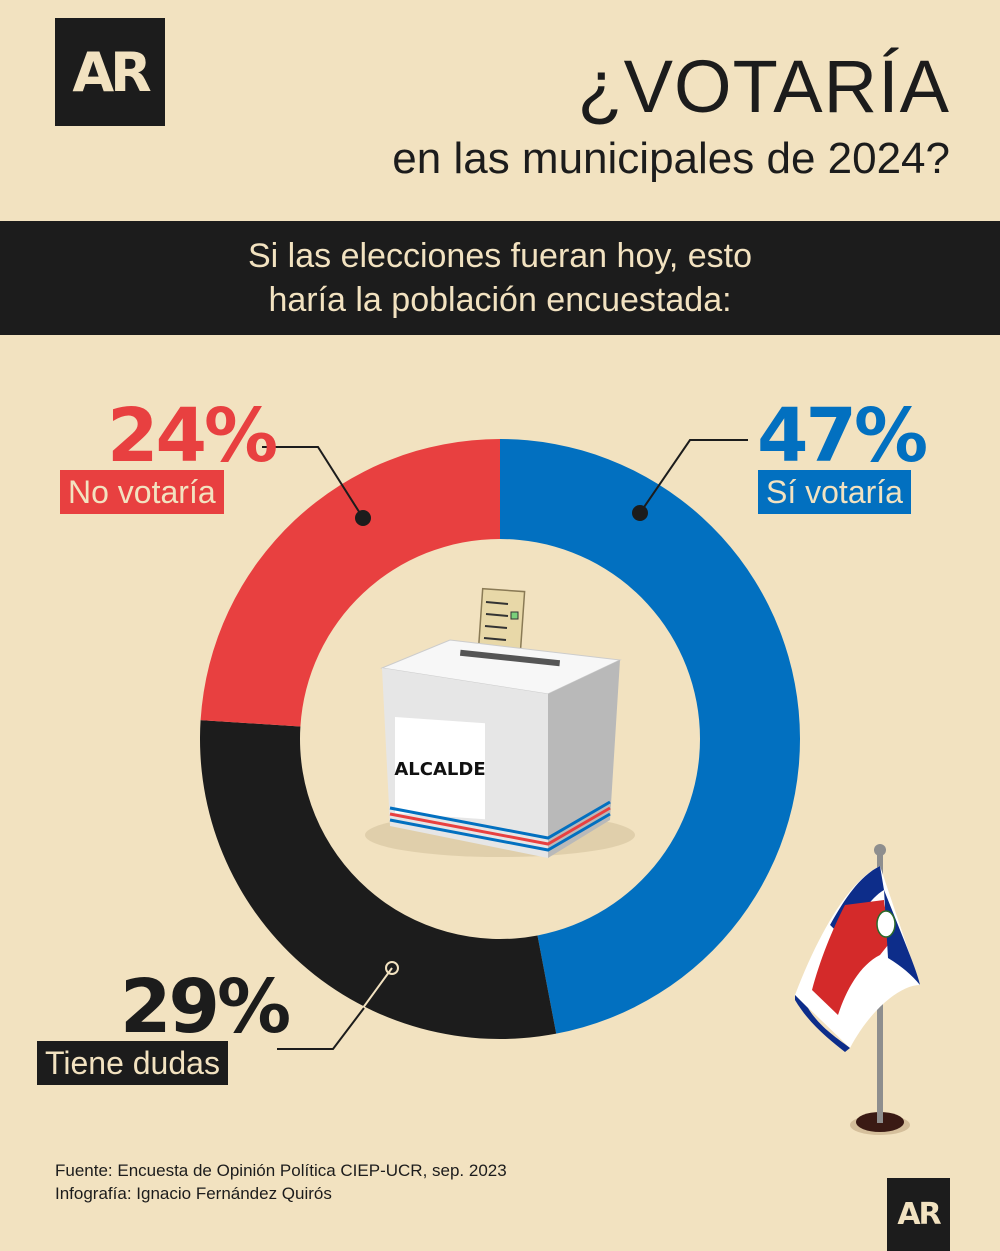 Image resolution: width=1000 pixels, height=1251 pixels. I want to click on slice-value-tiene-dudas: 29%, so click(205, 1007).